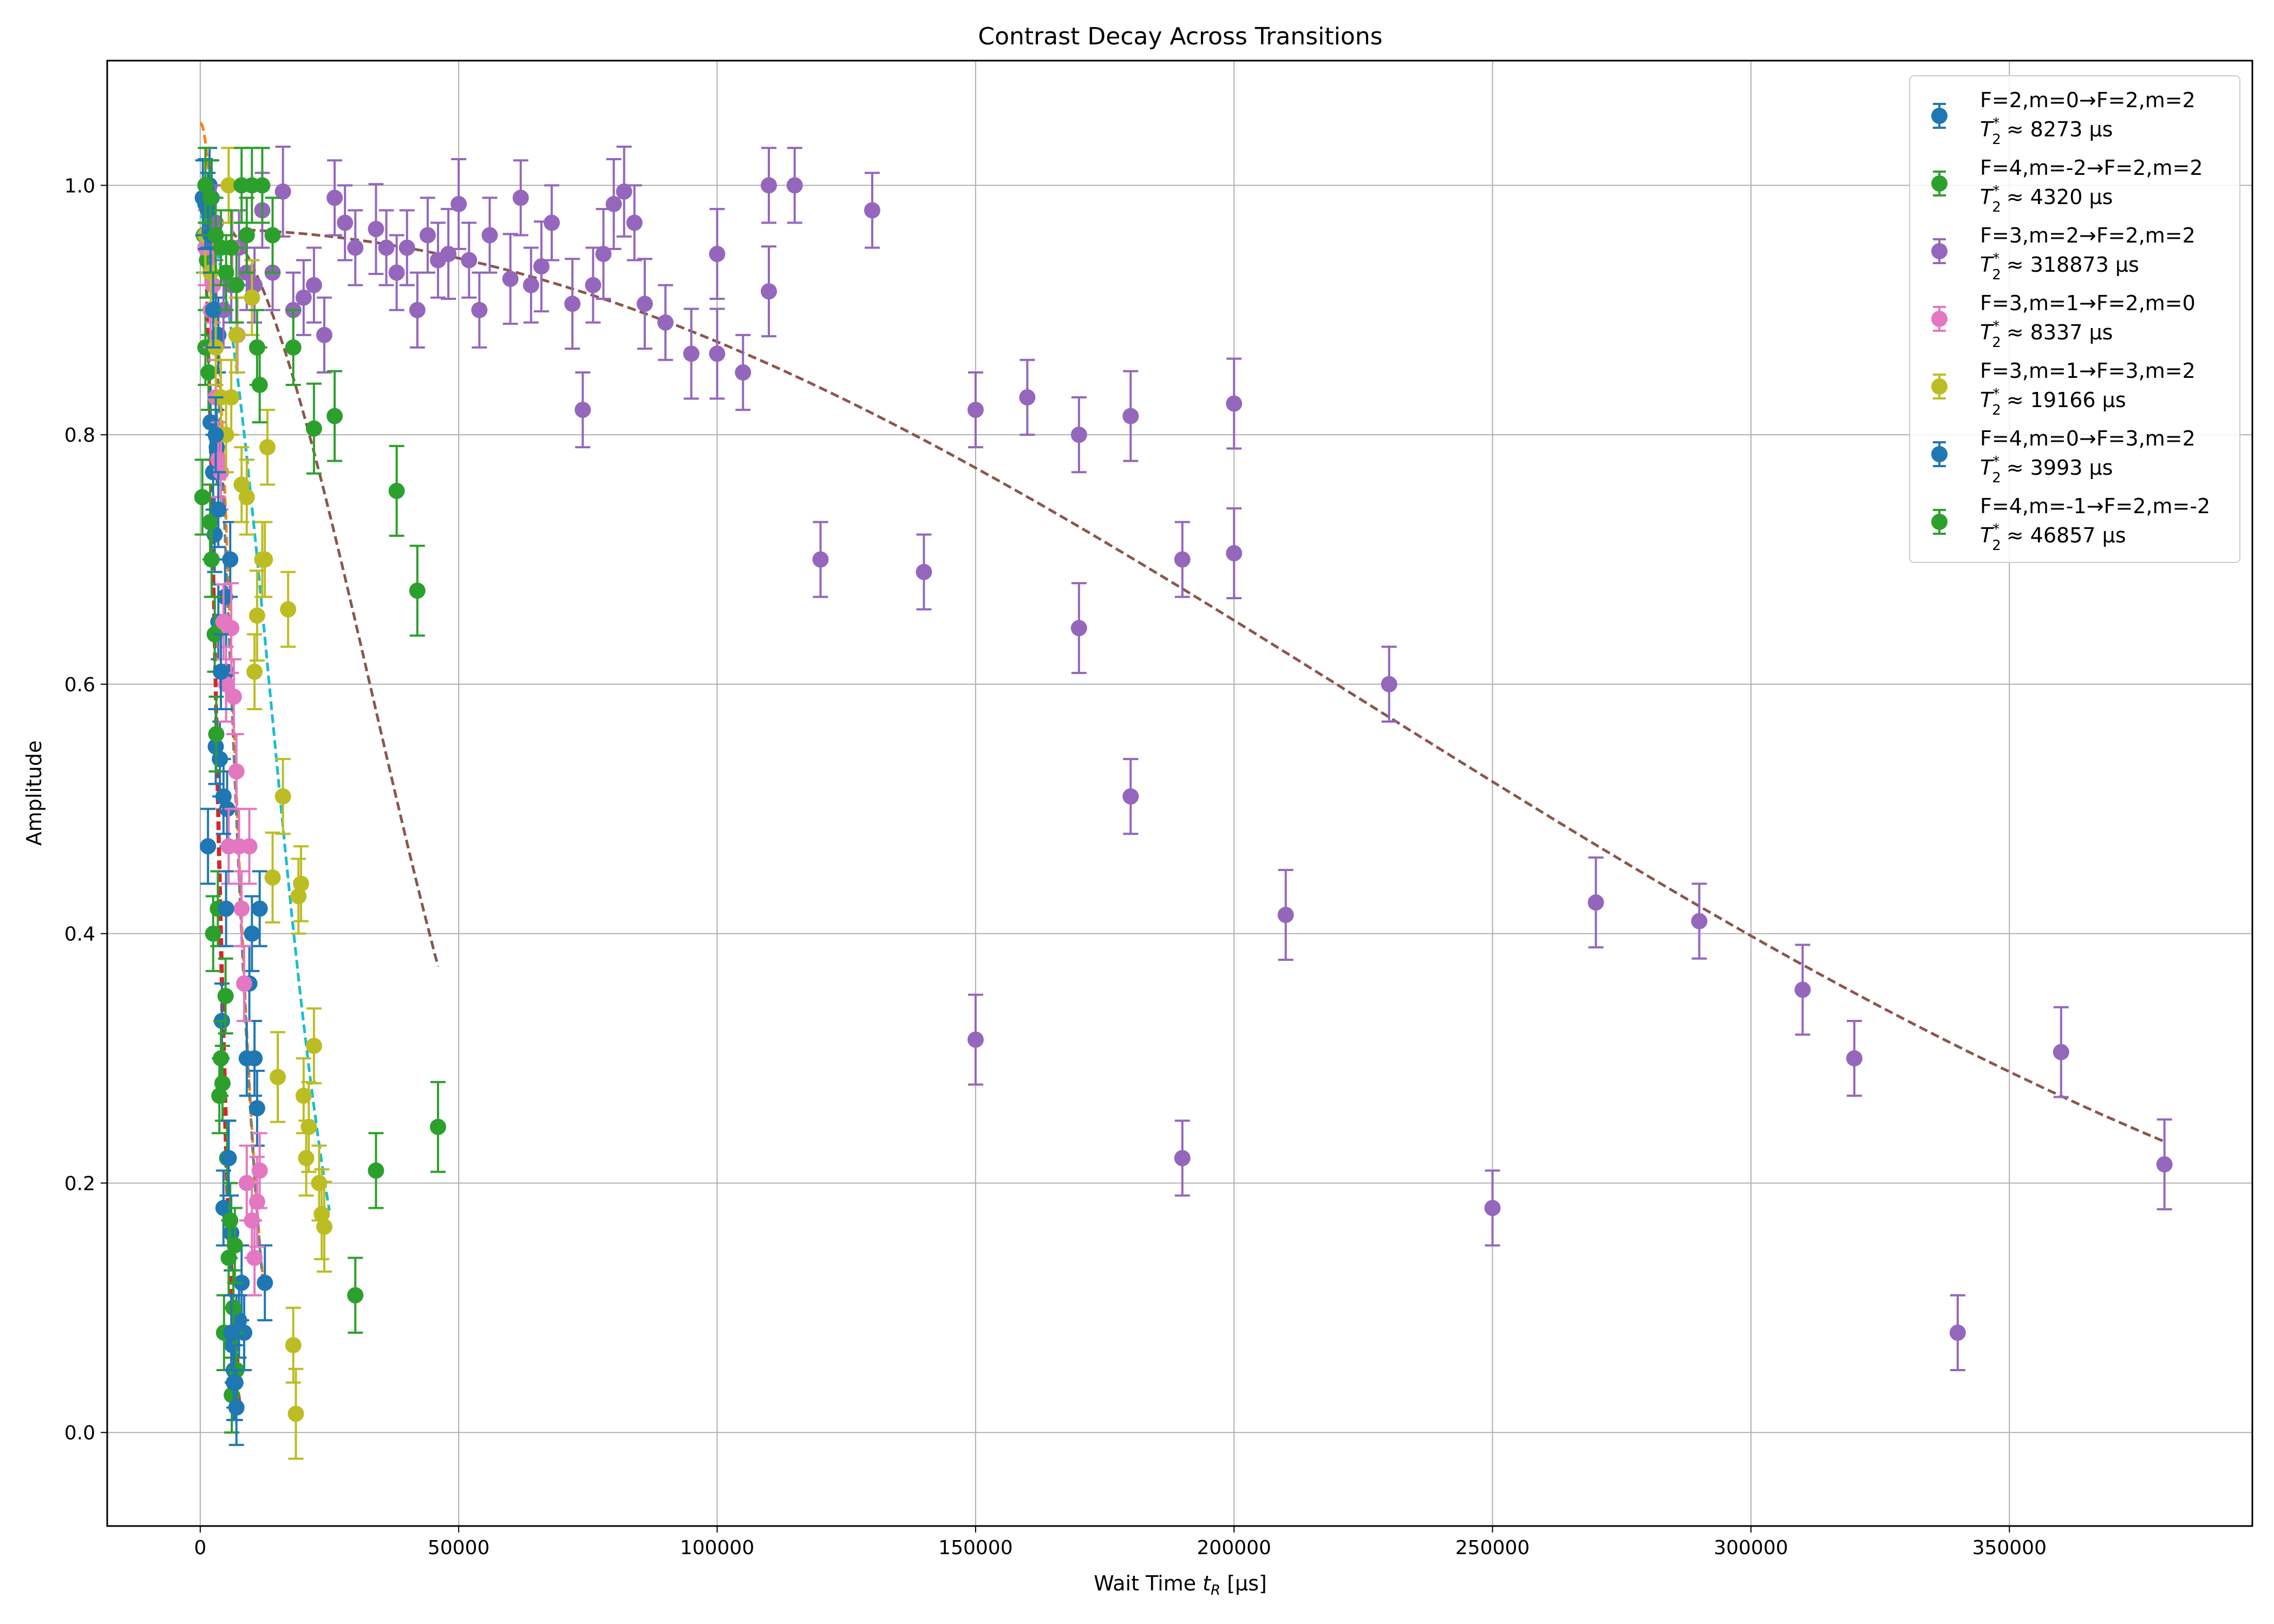 This screenshot has height=1624, width=2274. I want to click on x-axis-label-subscript: R, so click(1216, 1590).